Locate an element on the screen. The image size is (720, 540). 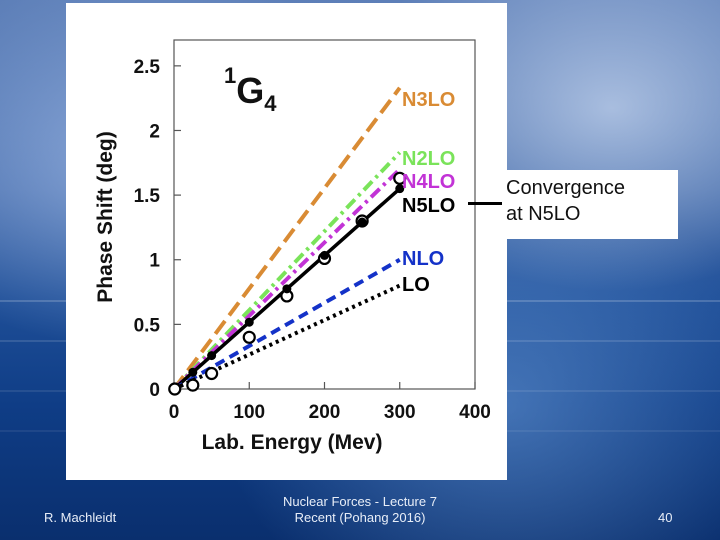
chart-title: 1G4 is located at coordinates (250, 89).